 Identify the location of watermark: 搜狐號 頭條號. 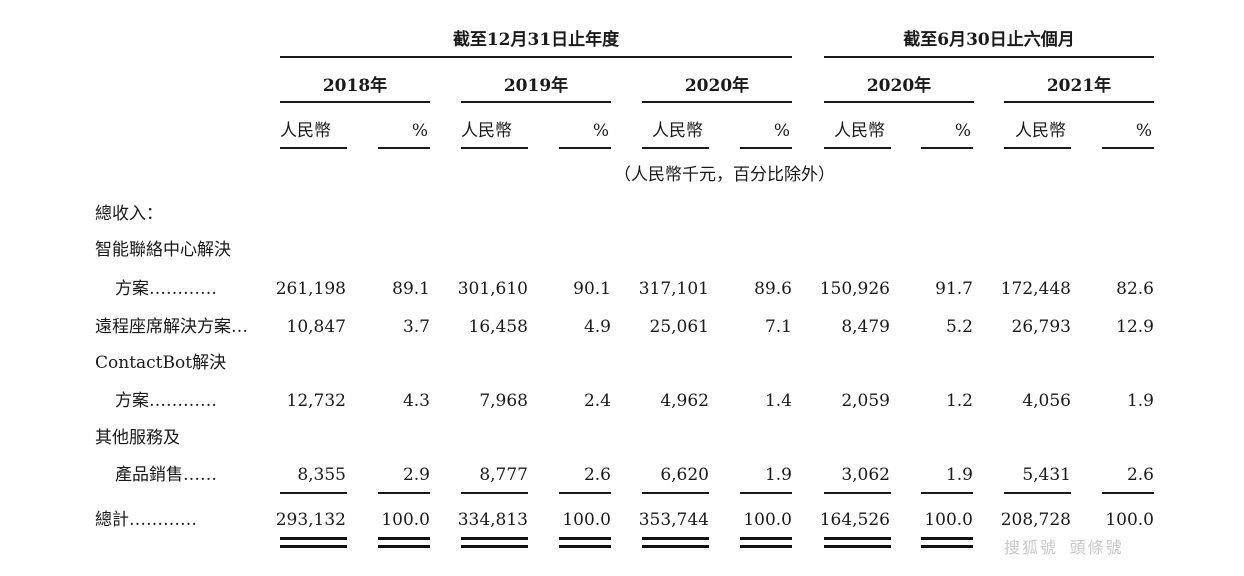
(1064, 547).